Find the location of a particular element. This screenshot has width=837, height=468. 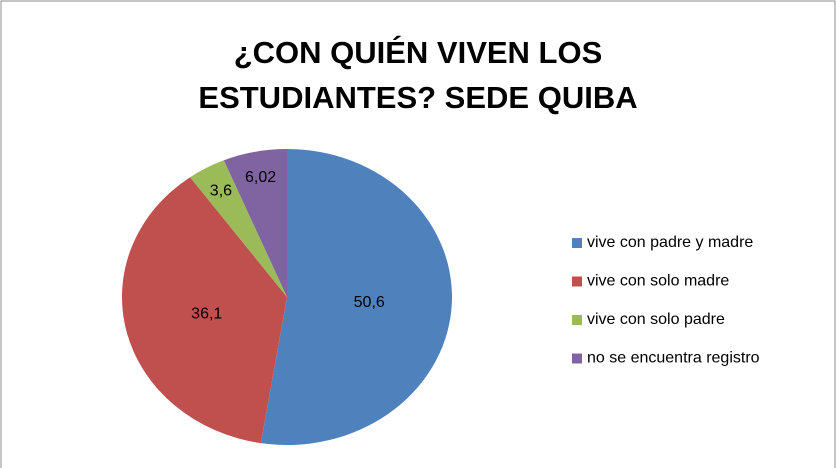

data-label: 50,6 is located at coordinates (369, 302).